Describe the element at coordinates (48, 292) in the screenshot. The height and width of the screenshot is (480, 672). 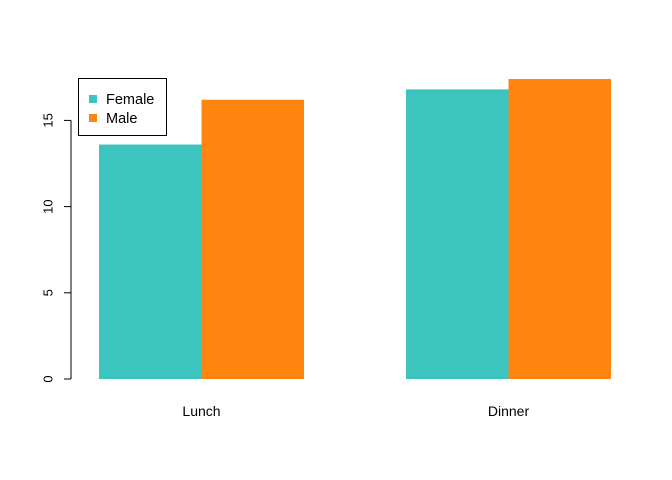
I see `y-tick-label: 5` at that location.